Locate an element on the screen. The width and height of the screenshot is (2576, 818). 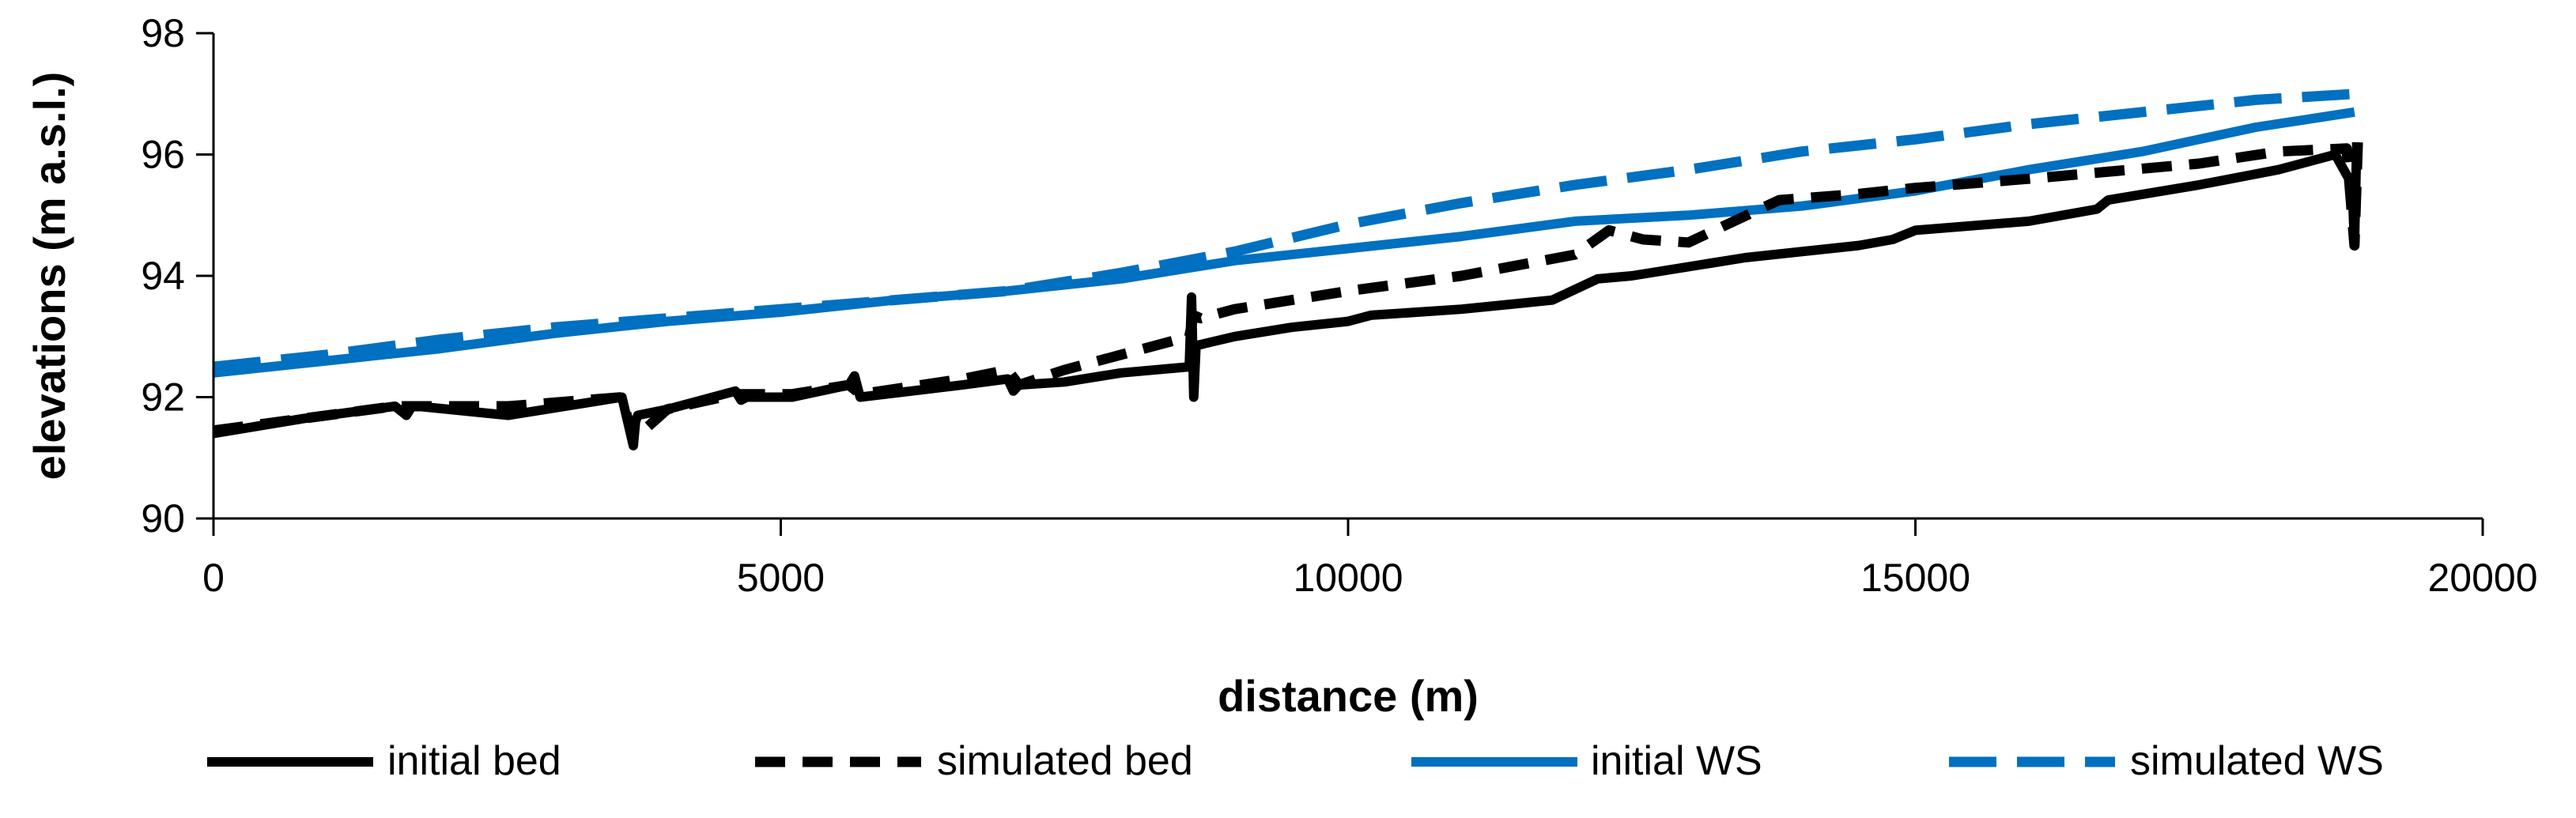
legend-label: initial bed is located at coordinates (474, 761).